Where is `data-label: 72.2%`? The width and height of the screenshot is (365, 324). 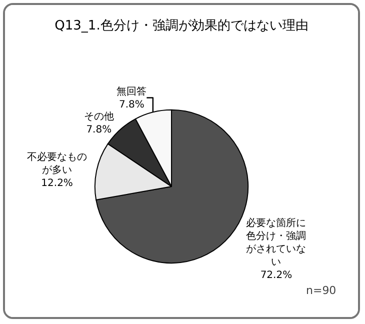
data-label: 72.2% is located at coordinates (276, 275).